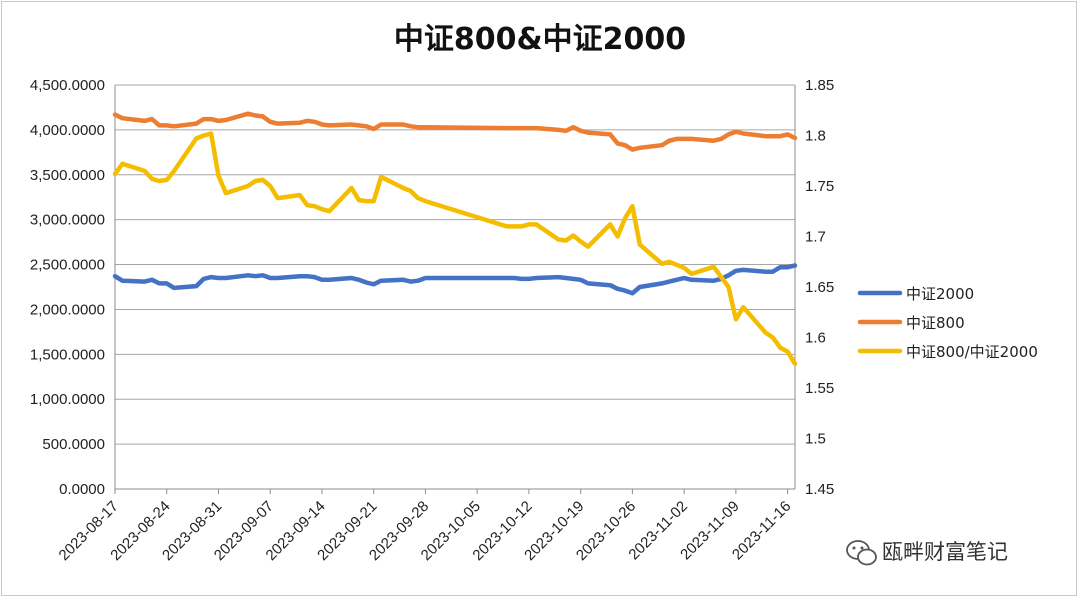 This screenshot has width=1080, height=599. Describe the element at coordinates (819, 388) in the screenshot. I see `y-right-tick-label: 1.55` at that location.